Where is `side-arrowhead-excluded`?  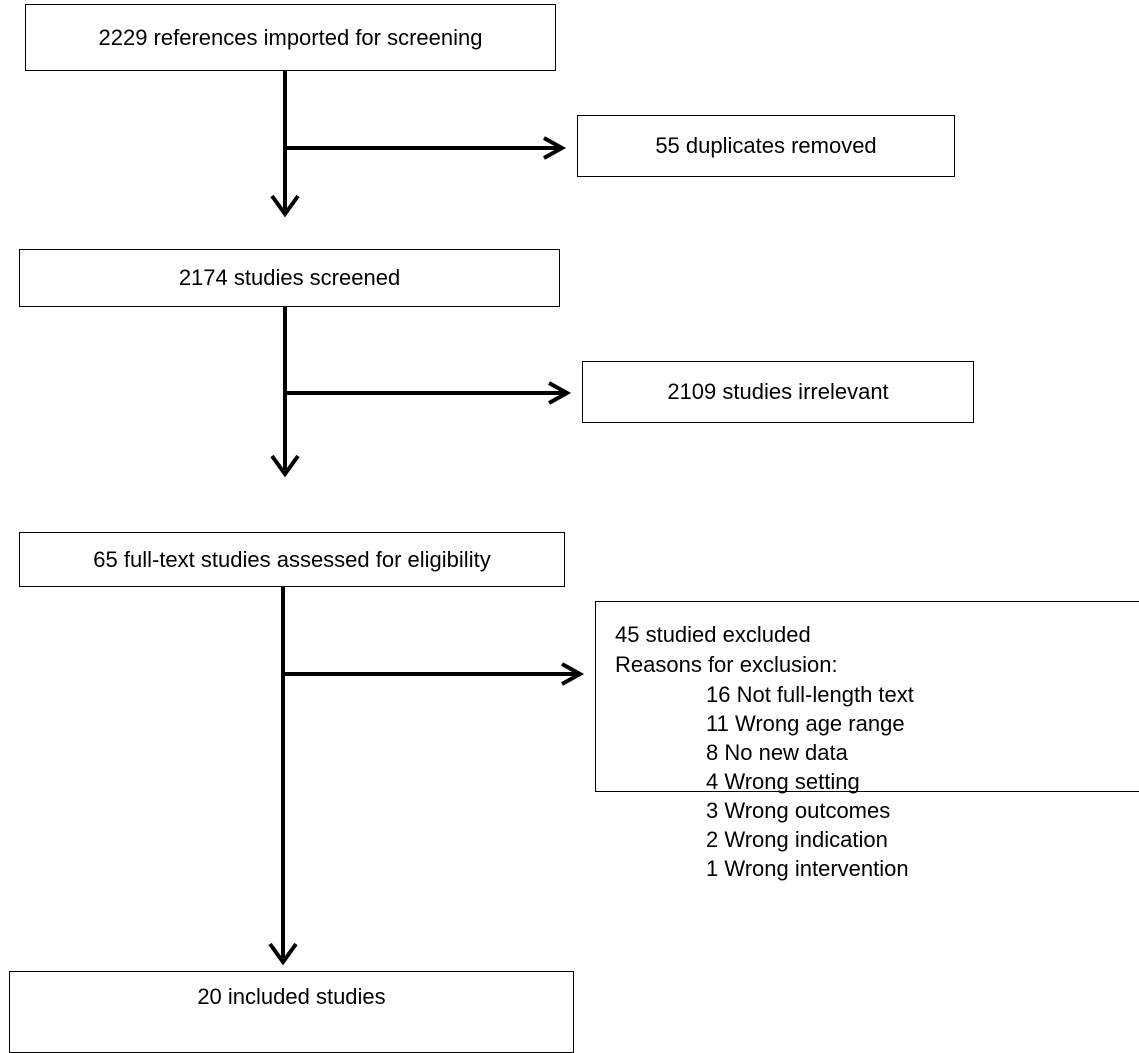 side-arrowhead-excluded is located at coordinates (573, 674).